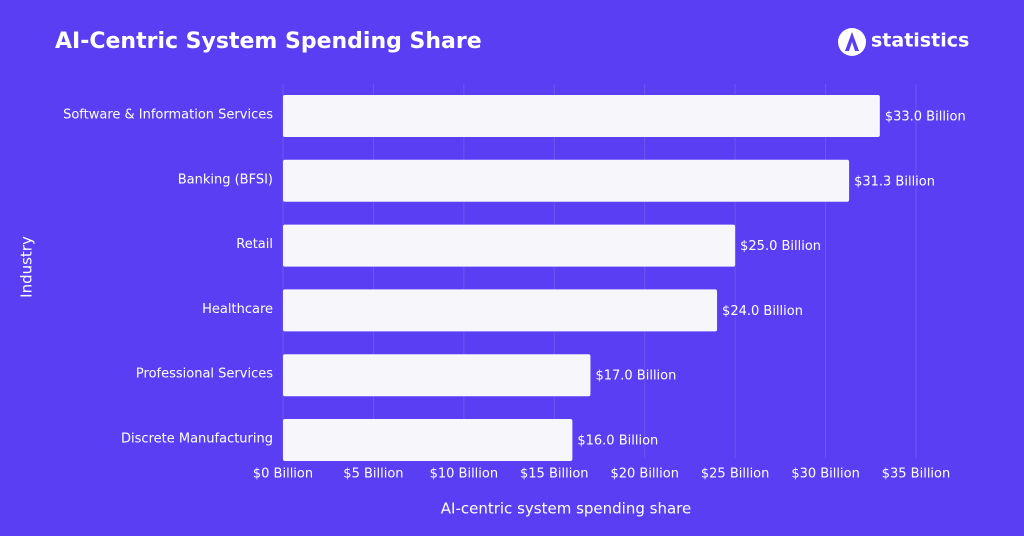 This screenshot has height=536, width=1024. I want to click on y-axis-title: Industry, so click(27, 267).